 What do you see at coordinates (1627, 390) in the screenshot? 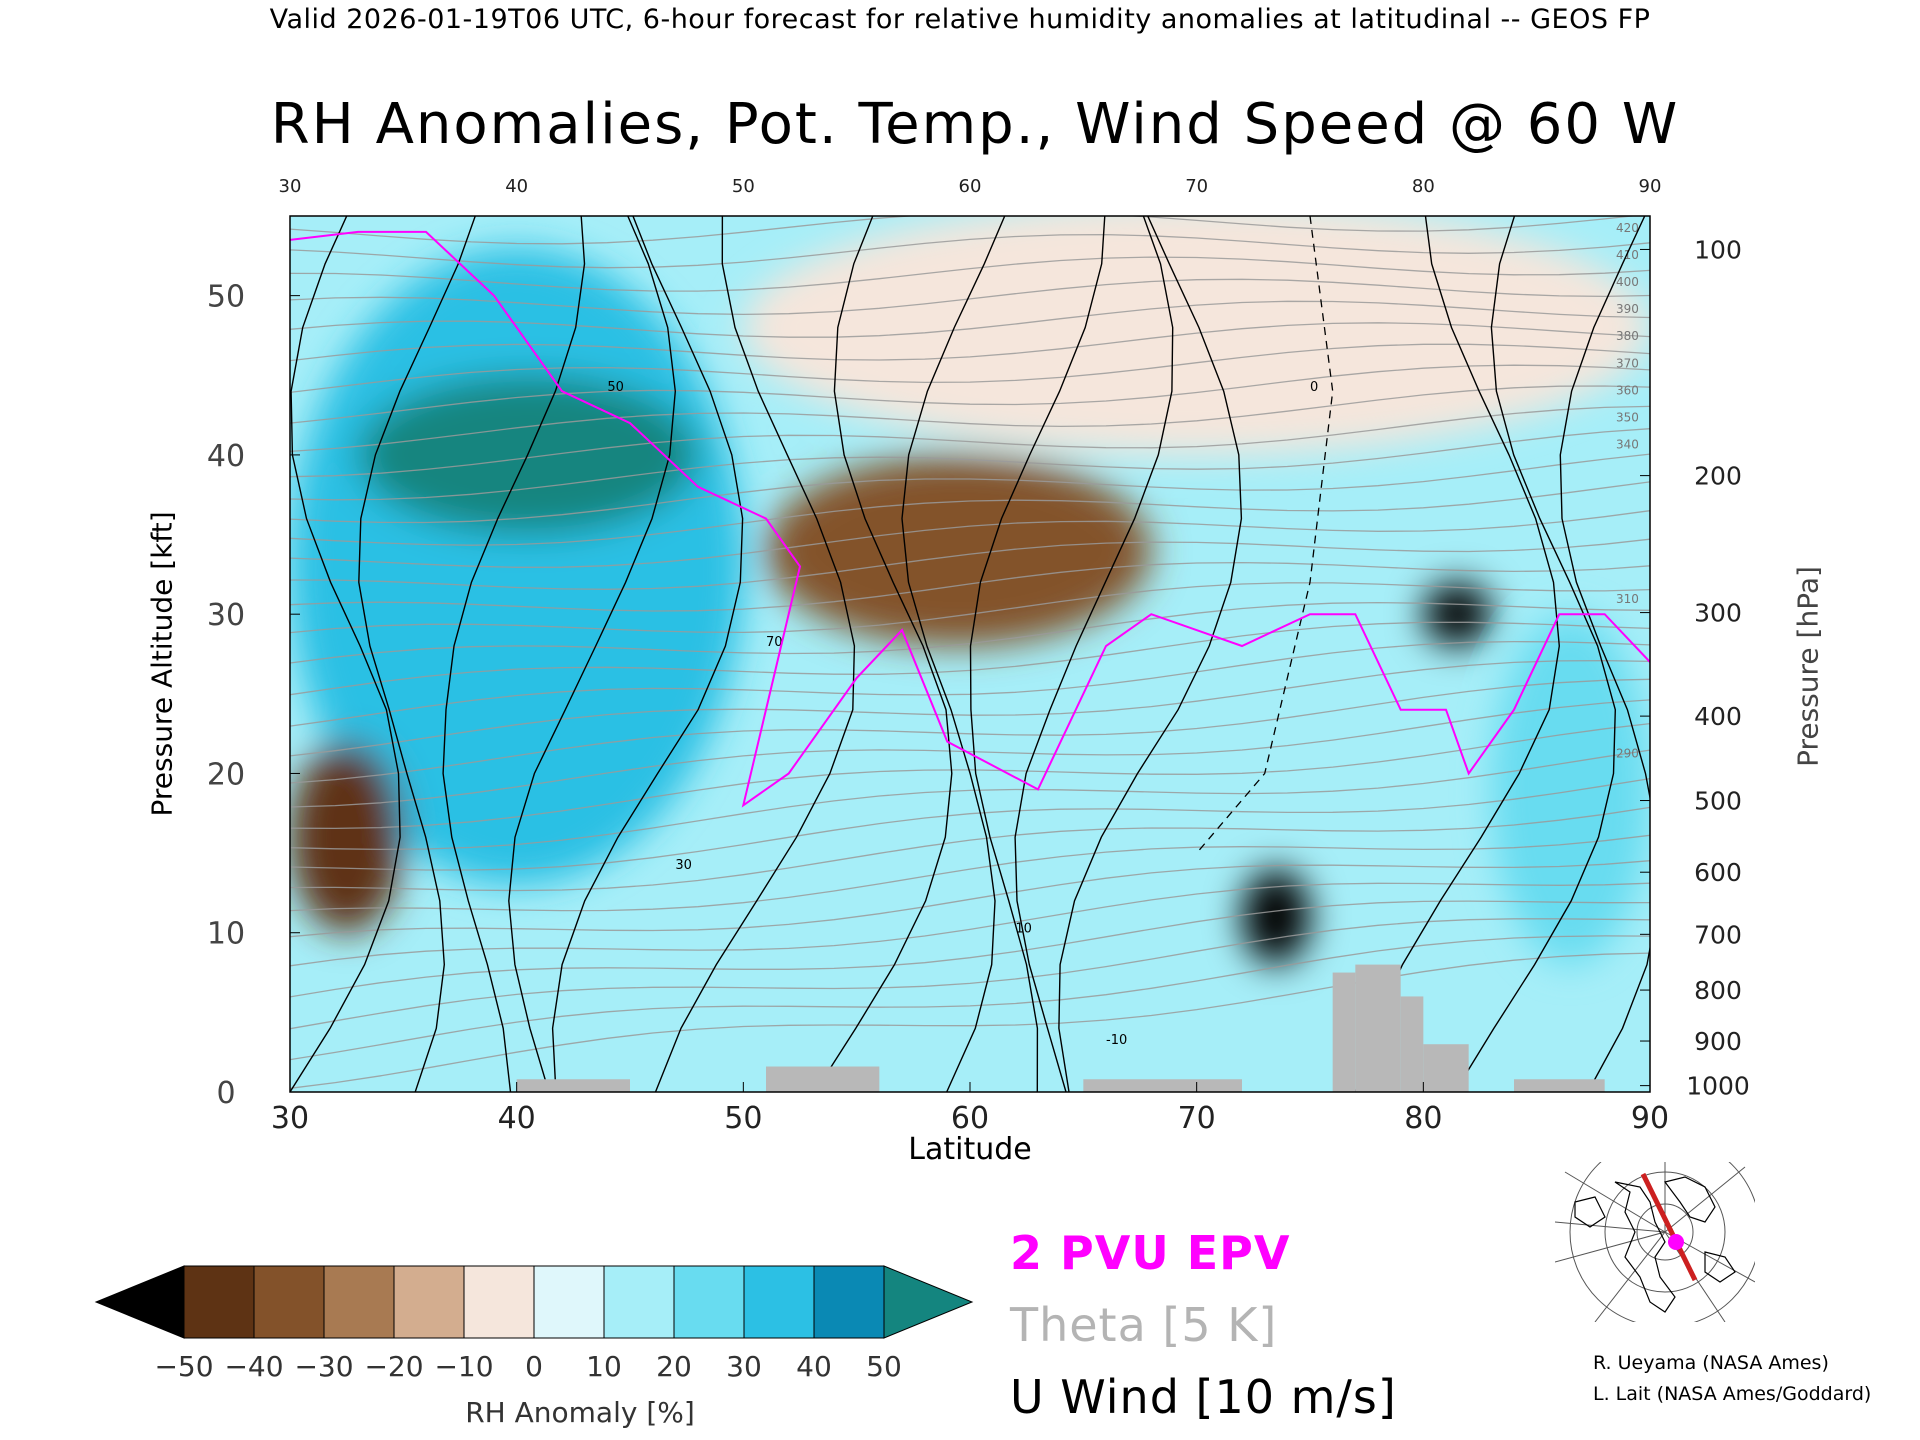
I see `theta-label-6: 360` at bounding box center [1627, 390].